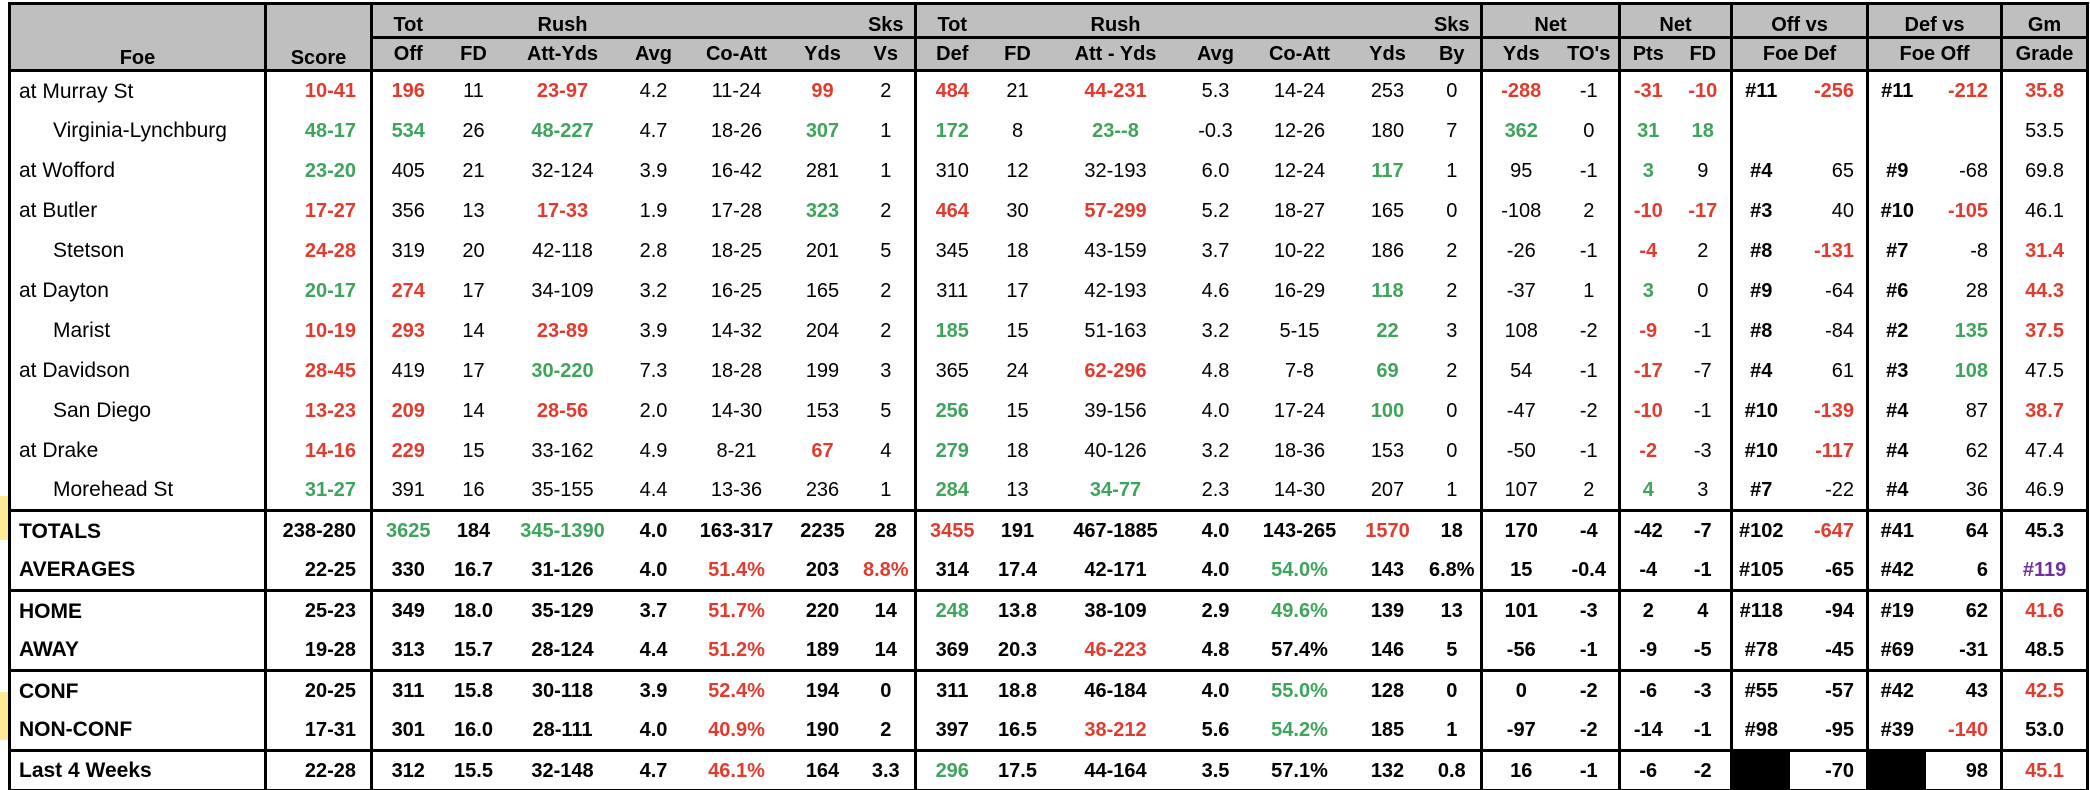 This screenshot has height=790, width=2090. Describe the element at coordinates (653, 91) in the screenshot. I see `avg-off-cell: 4.2` at that location.